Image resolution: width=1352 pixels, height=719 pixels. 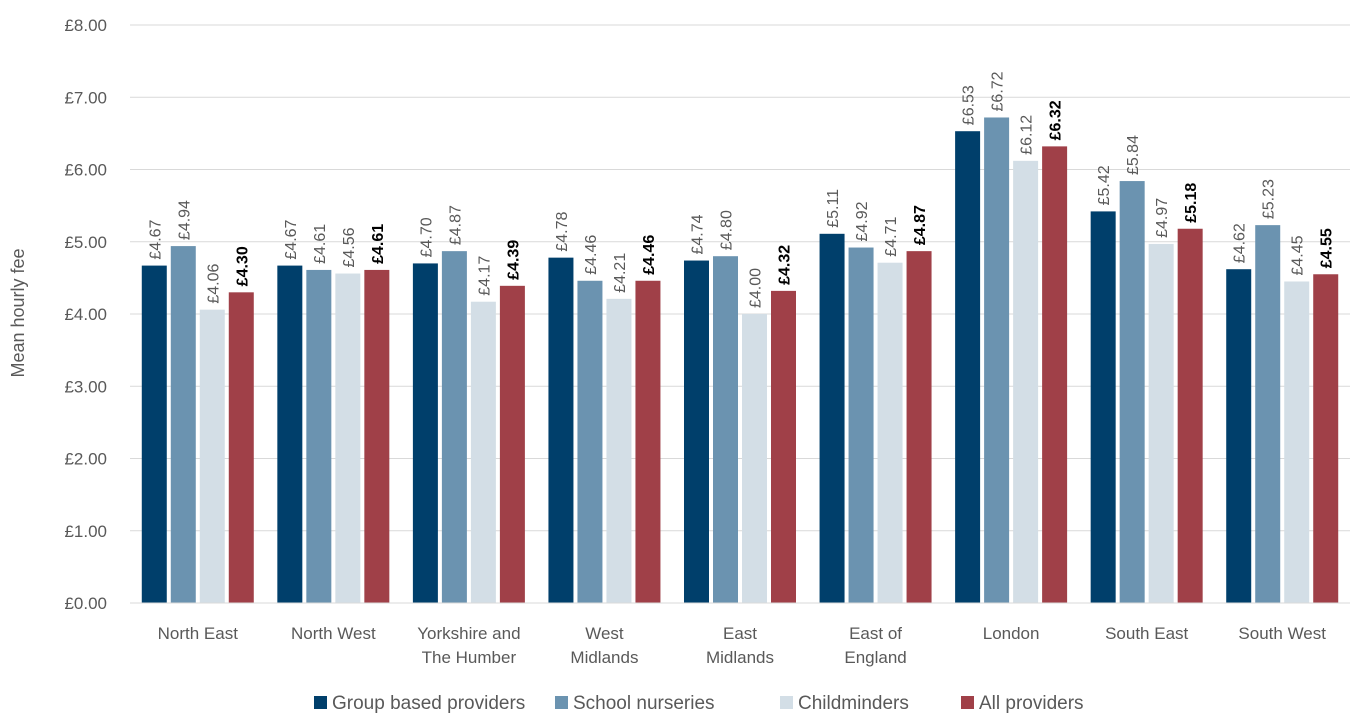 I want to click on data-label: £4.55, so click(x=1327, y=248).